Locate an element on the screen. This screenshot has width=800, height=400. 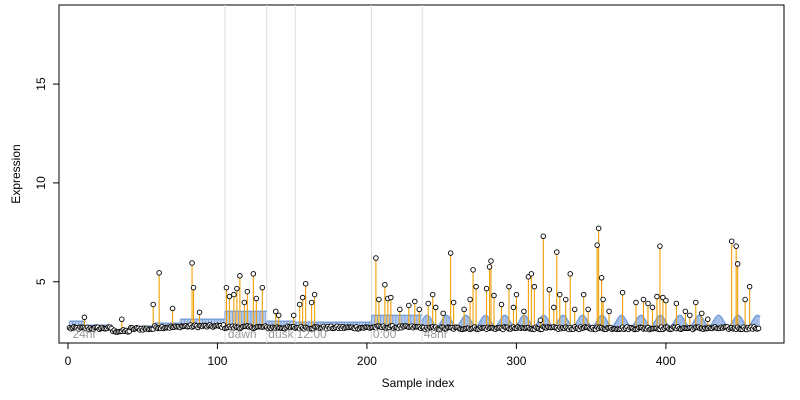
x-tick-label: 300 is located at coordinates (516, 361).